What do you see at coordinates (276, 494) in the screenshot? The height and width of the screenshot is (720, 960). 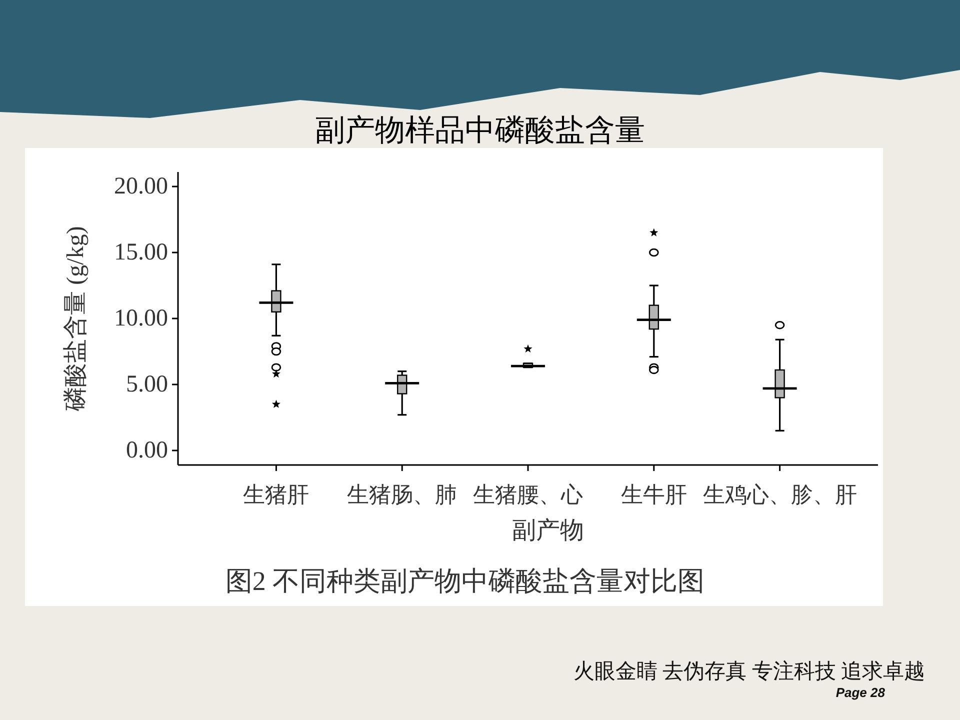 I see `x-tick-label: 生猪肝` at bounding box center [276, 494].